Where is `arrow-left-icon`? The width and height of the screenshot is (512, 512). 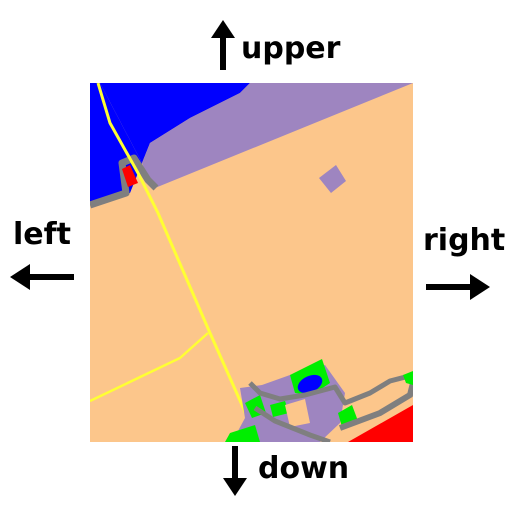 arrow-left-icon is located at coordinates (42, 277).